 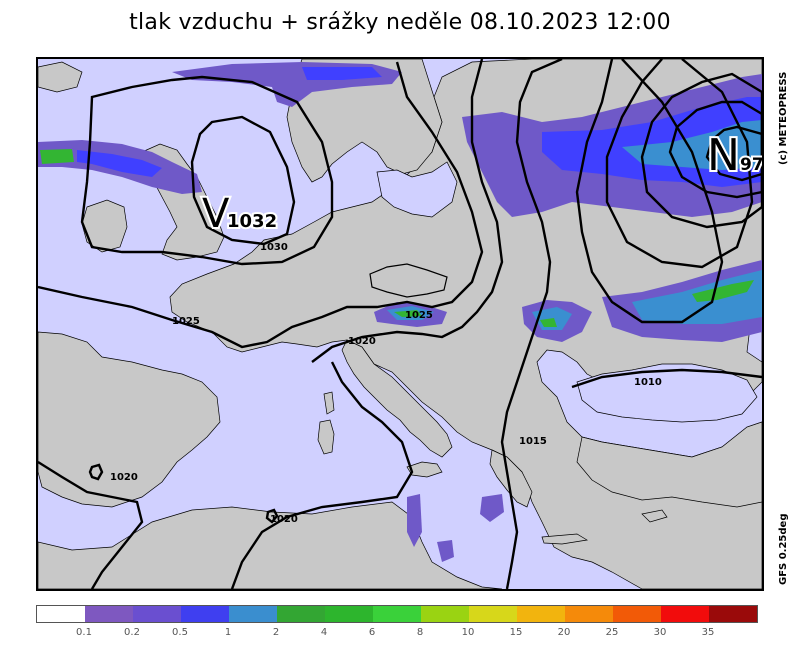 I want to click on legend-label: 25, so click(x=612, y=632).